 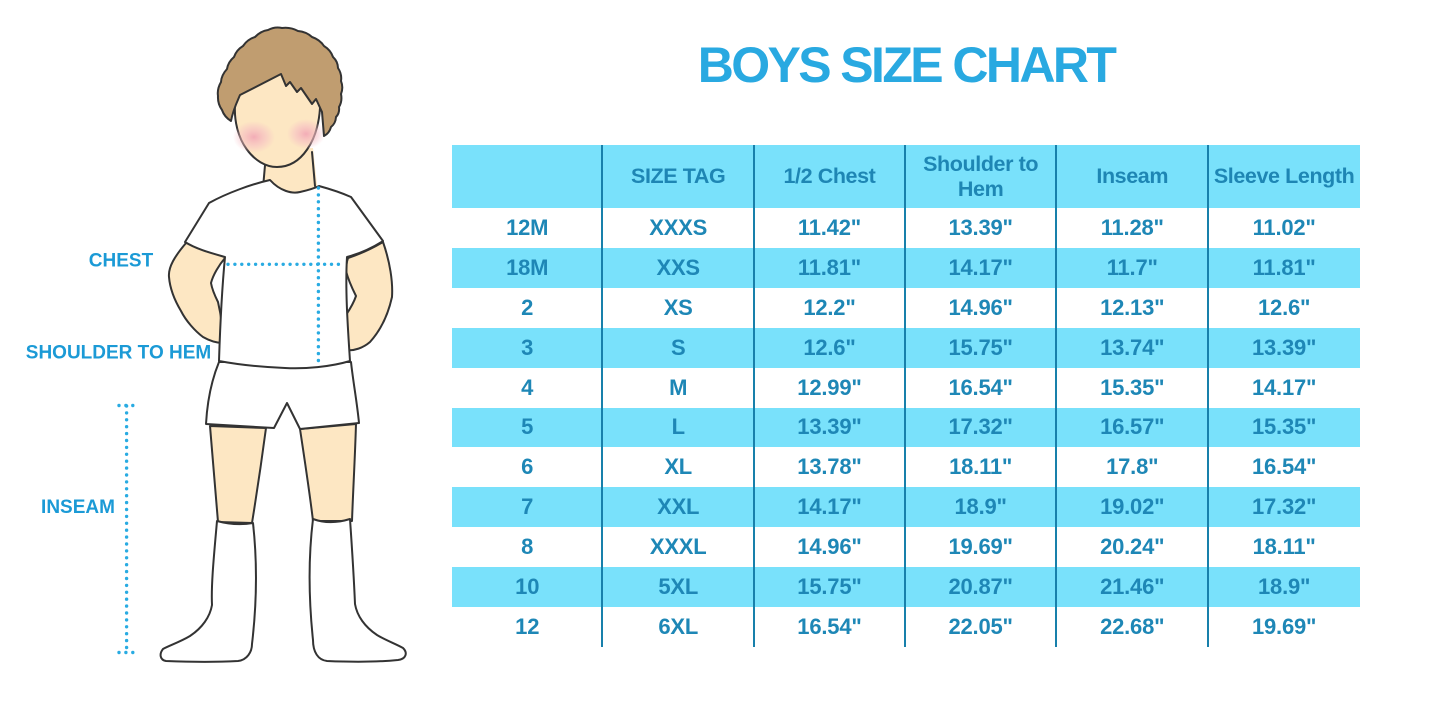 What do you see at coordinates (118, 353) in the screenshot?
I see `svg-text: SHOULDER TO HEM` at bounding box center [118, 353].